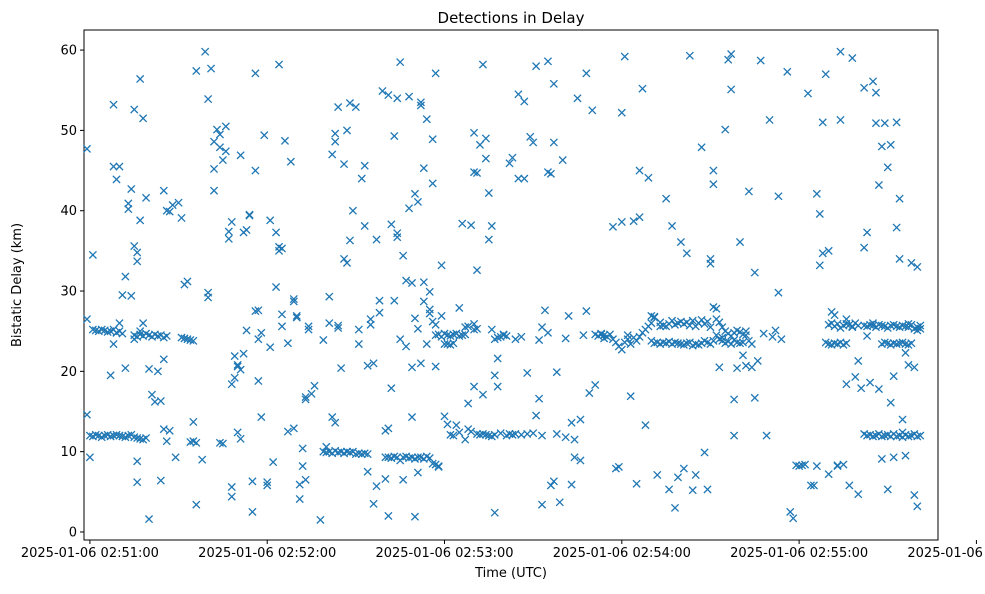 This screenshot has height=594, width=985. What do you see at coordinates (73, 532) in the screenshot?
I see `y-tick-label: 0` at bounding box center [73, 532].